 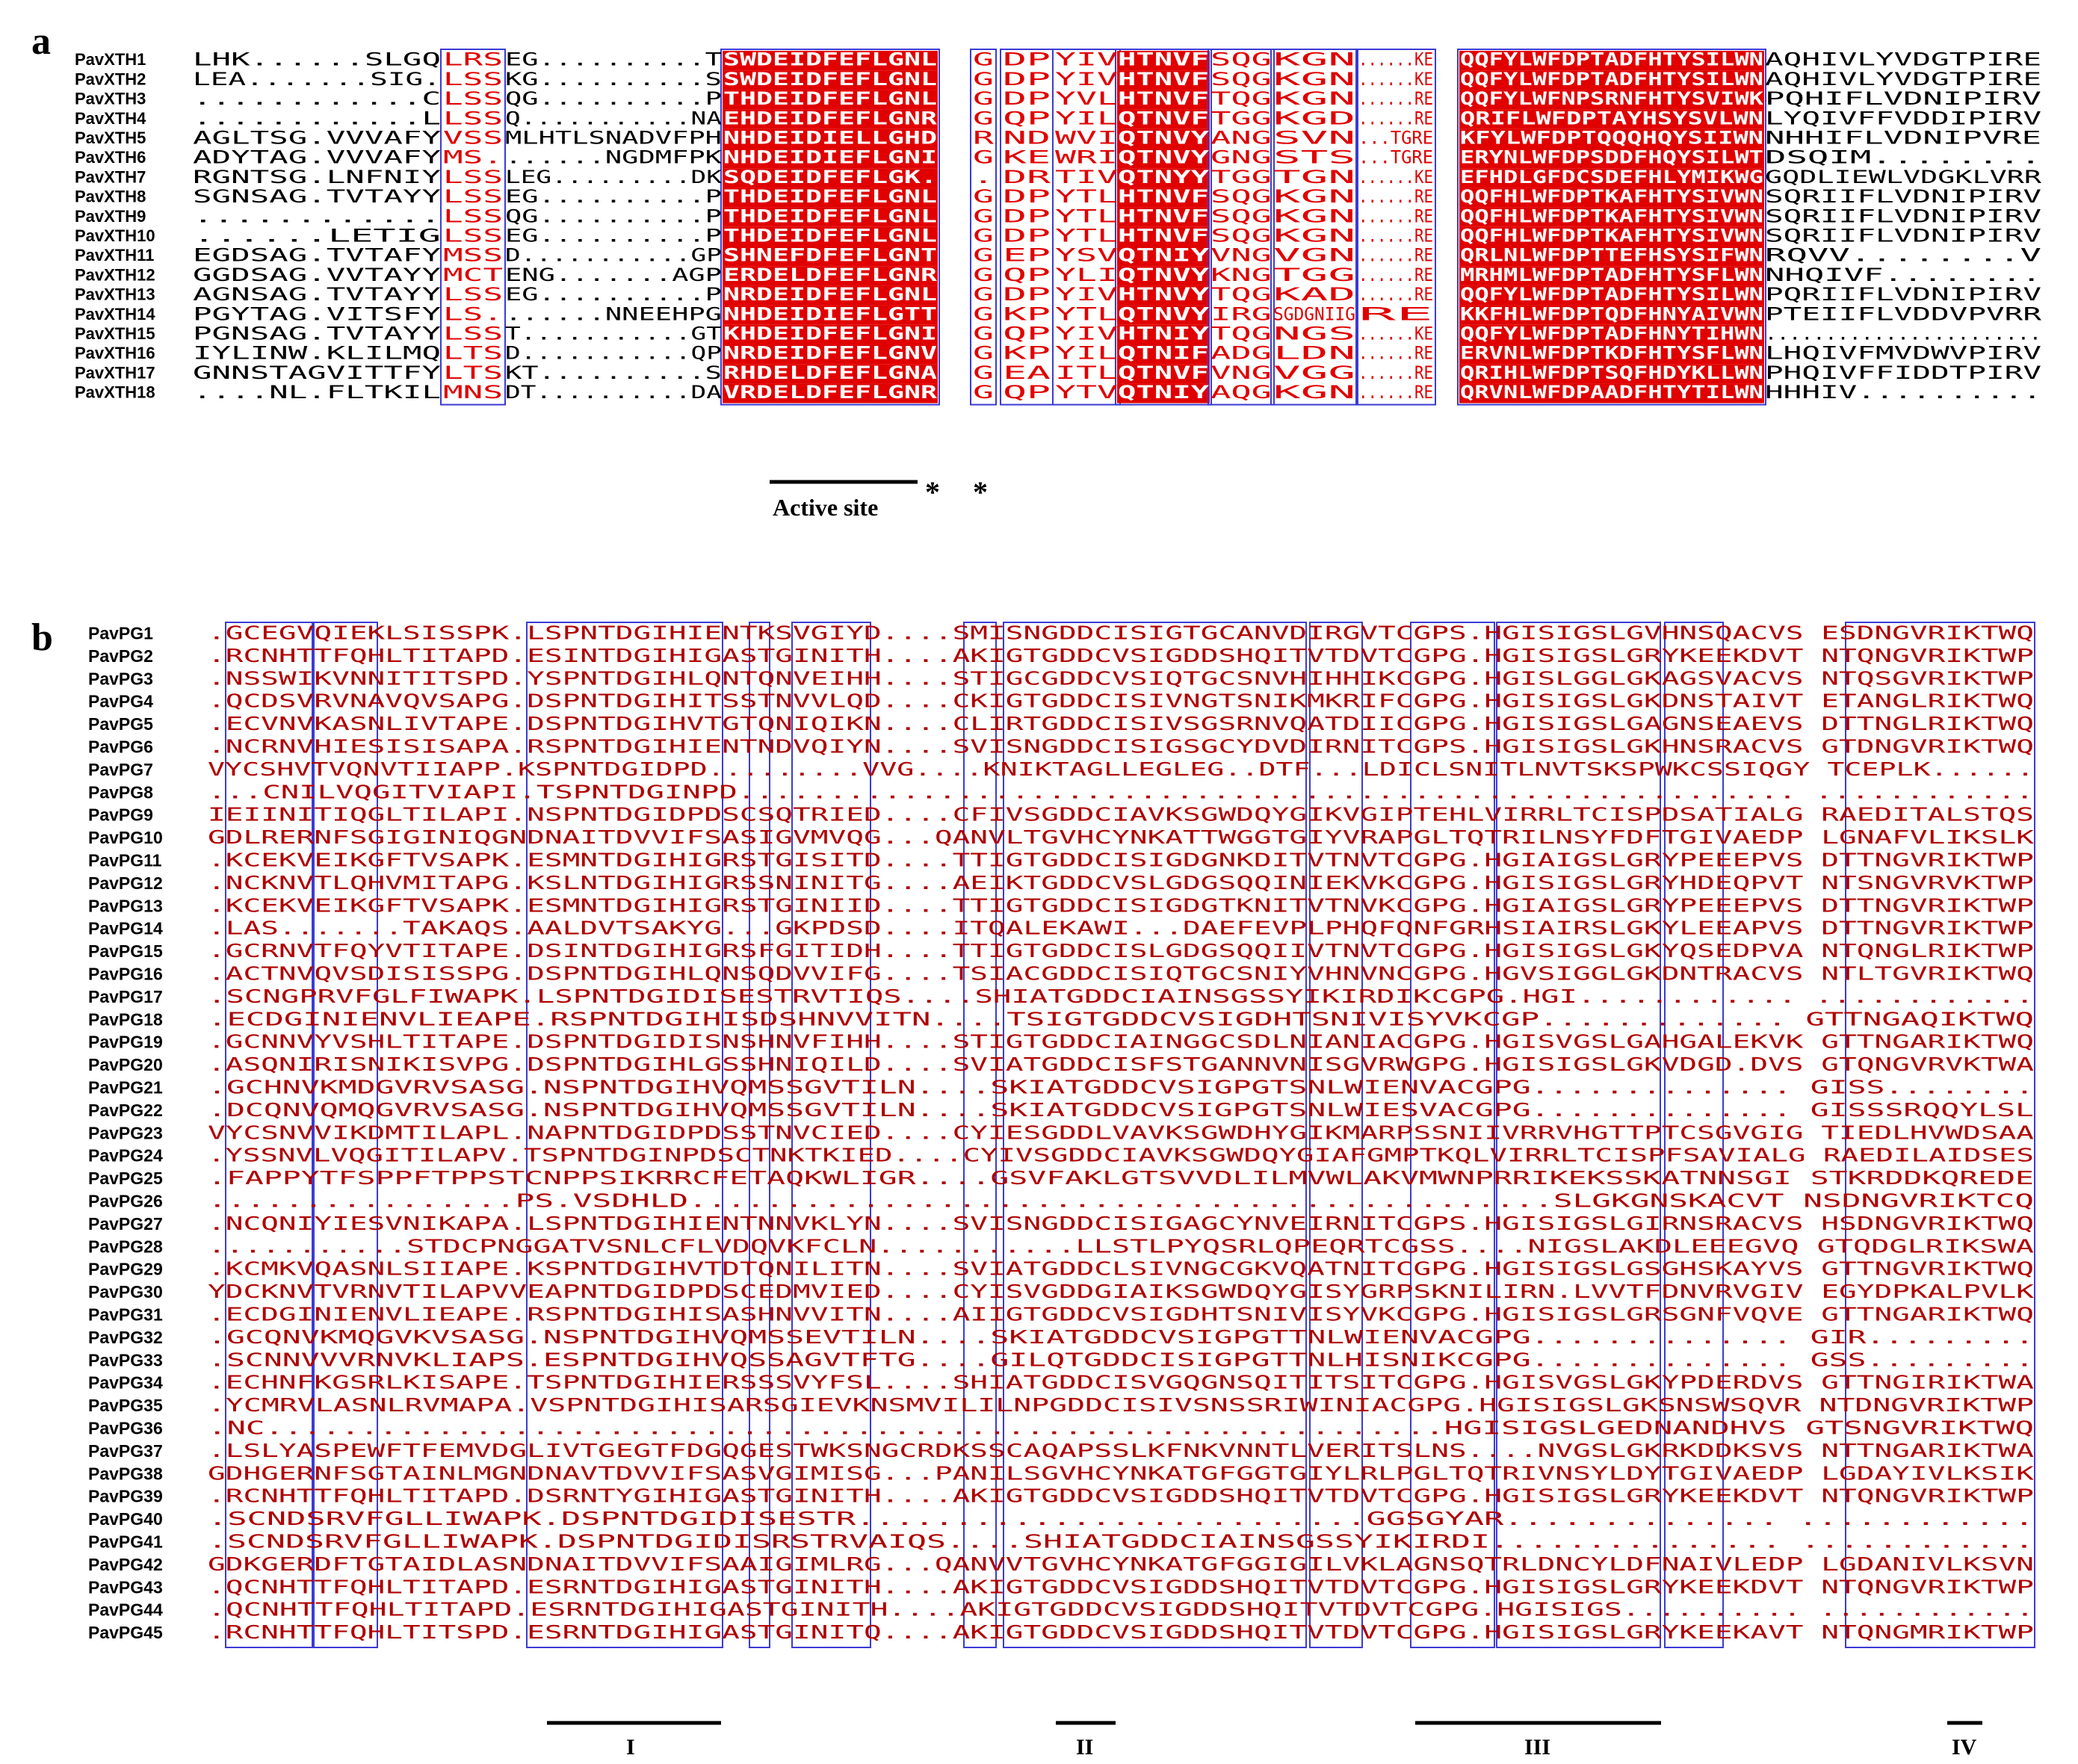 What do you see at coordinates (1314, 60) in the screenshot?
I see `xth-sequence-segment: KGN` at bounding box center [1314, 60].